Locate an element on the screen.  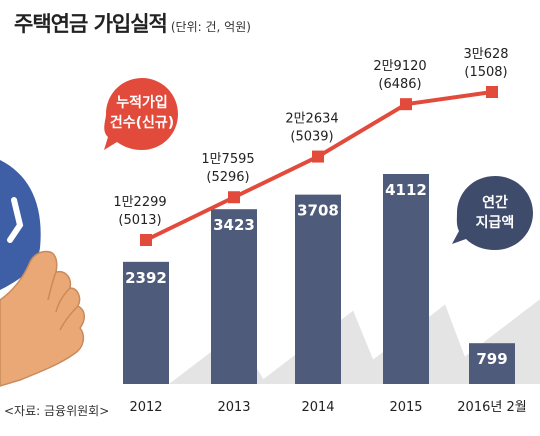
line-sub-label: (6486) is located at coordinates (399, 84).